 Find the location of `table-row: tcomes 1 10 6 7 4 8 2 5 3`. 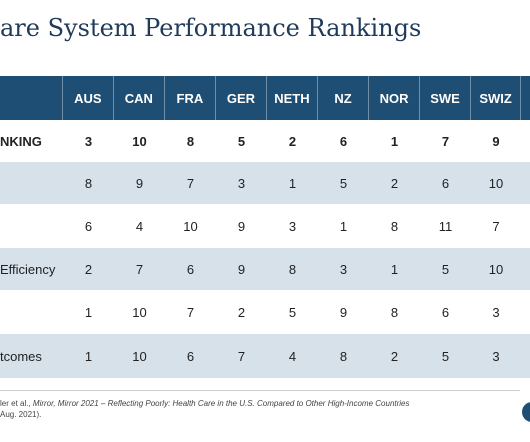

table-row: tcomes 1 10 6 7 4 8 2 5 3 is located at coordinates (265, 356).